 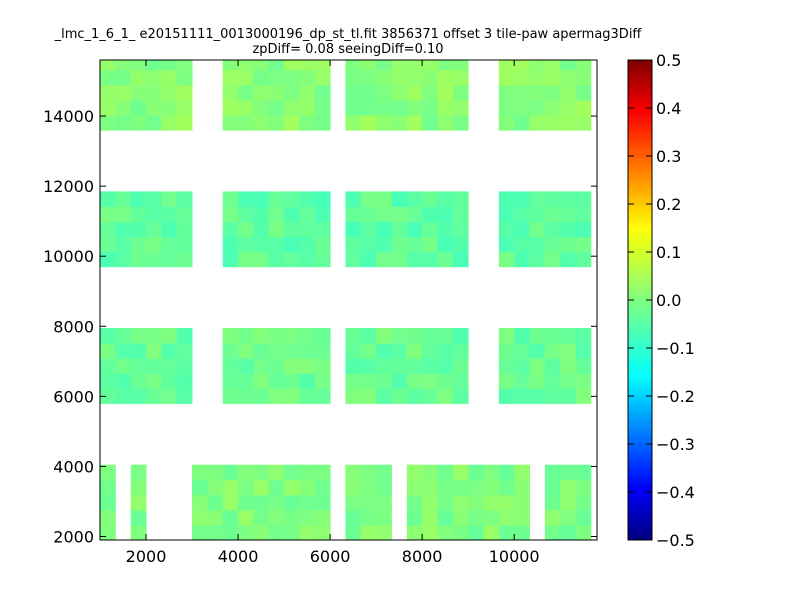 I want to click on colorbar-tick-label: 0.1, so click(x=668, y=252).